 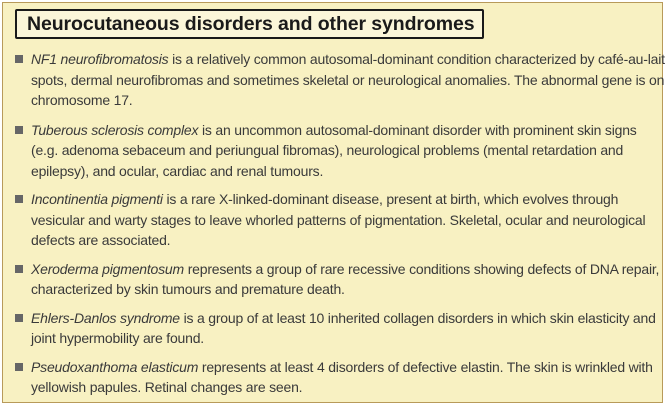 I want to click on syndrome-term: Xeroderma pigmentosum, so click(x=107, y=268).